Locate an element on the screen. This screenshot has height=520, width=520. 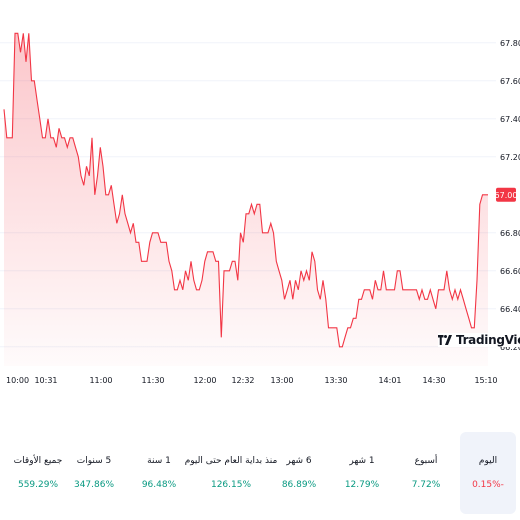
perf-label: 1 سنة is located at coordinates (159, 461).